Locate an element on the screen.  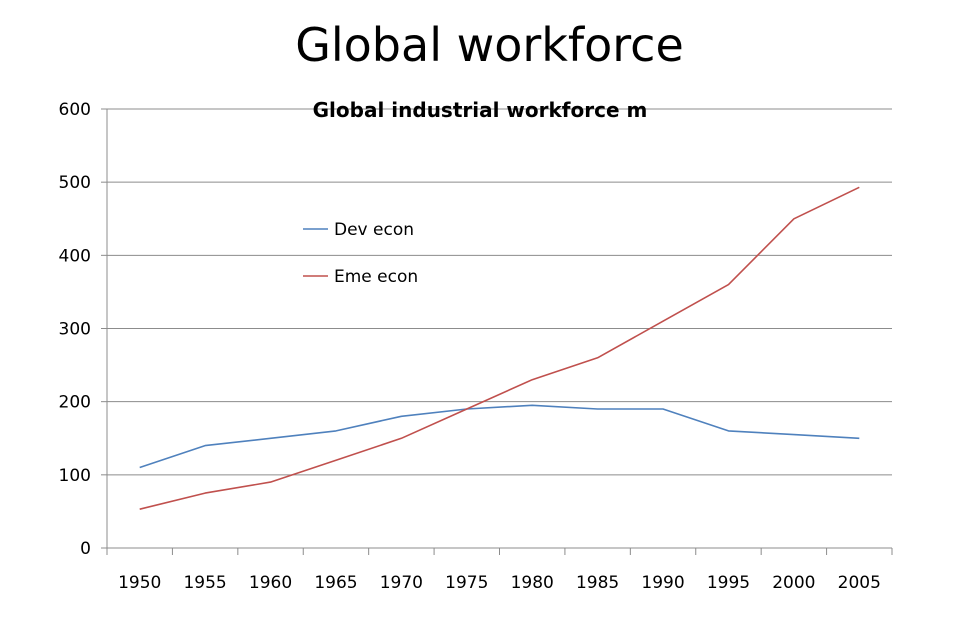
x-tick-label-1990: 1990 is located at coordinates (662, 583).